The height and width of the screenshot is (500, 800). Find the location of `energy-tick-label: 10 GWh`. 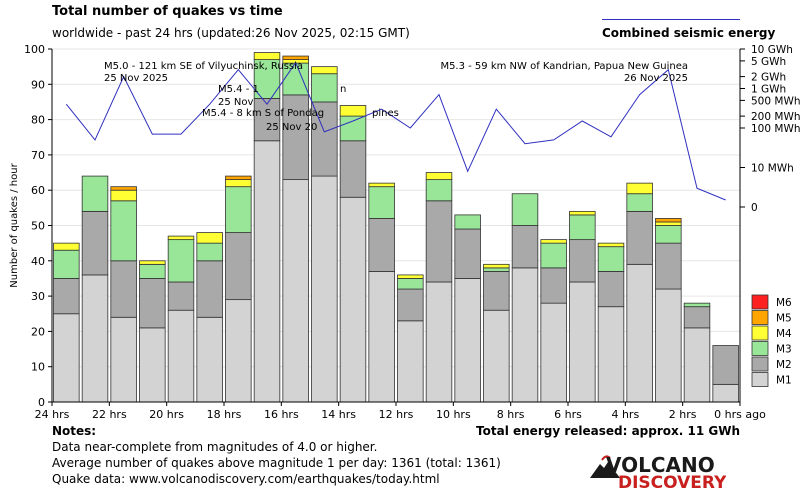

energy-tick-label: 10 GWh is located at coordinates (772, 50).